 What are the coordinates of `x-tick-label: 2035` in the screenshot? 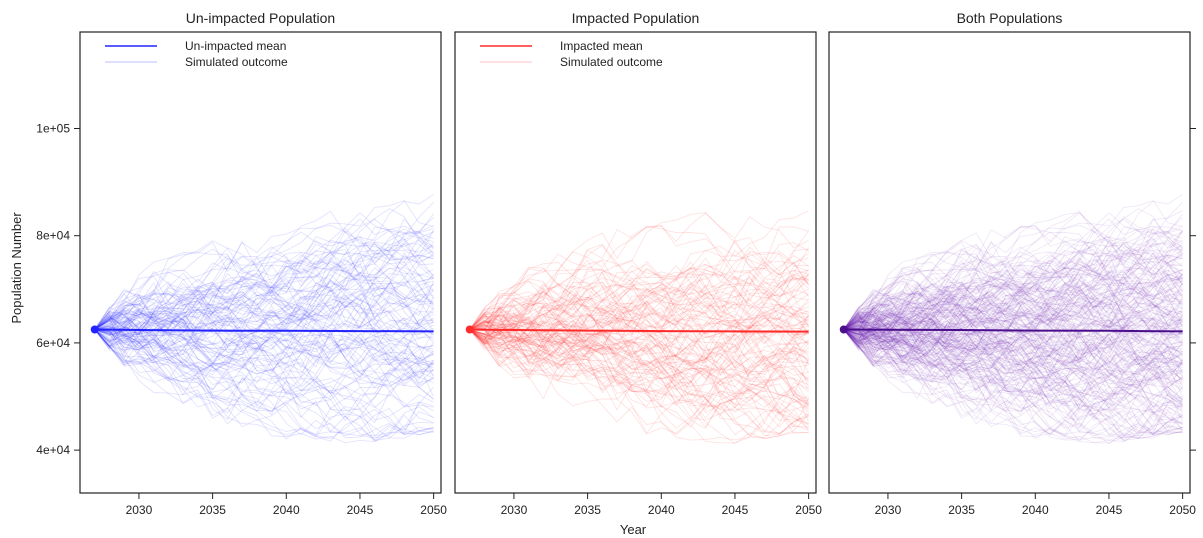 It's located at (587, 510).